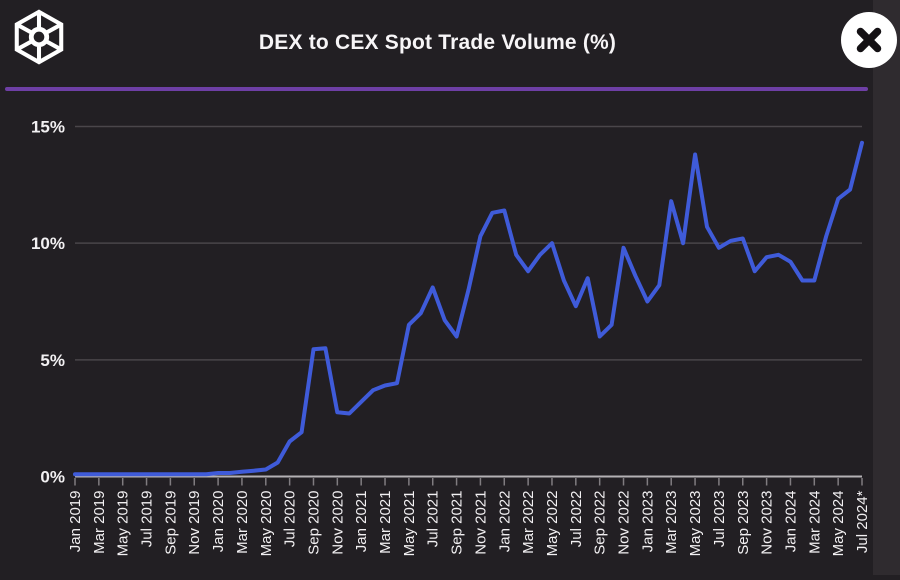  I want to click on svg-text: 5%, so click(52, 360).